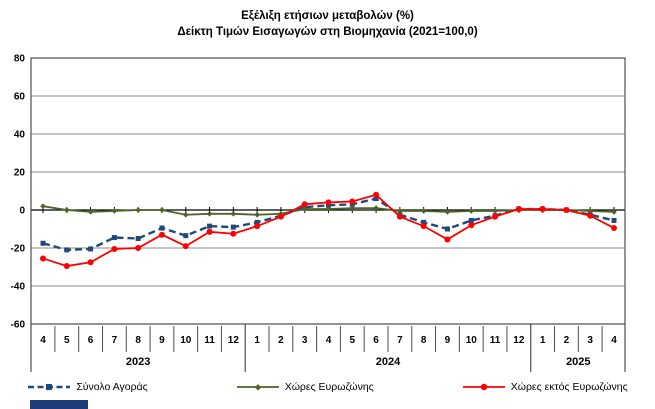 The width and height of the screenshot is (655, 409). Describe the element at coordinates (59, 404) in the screenshot. I see `footer-blue-bar` at that location.